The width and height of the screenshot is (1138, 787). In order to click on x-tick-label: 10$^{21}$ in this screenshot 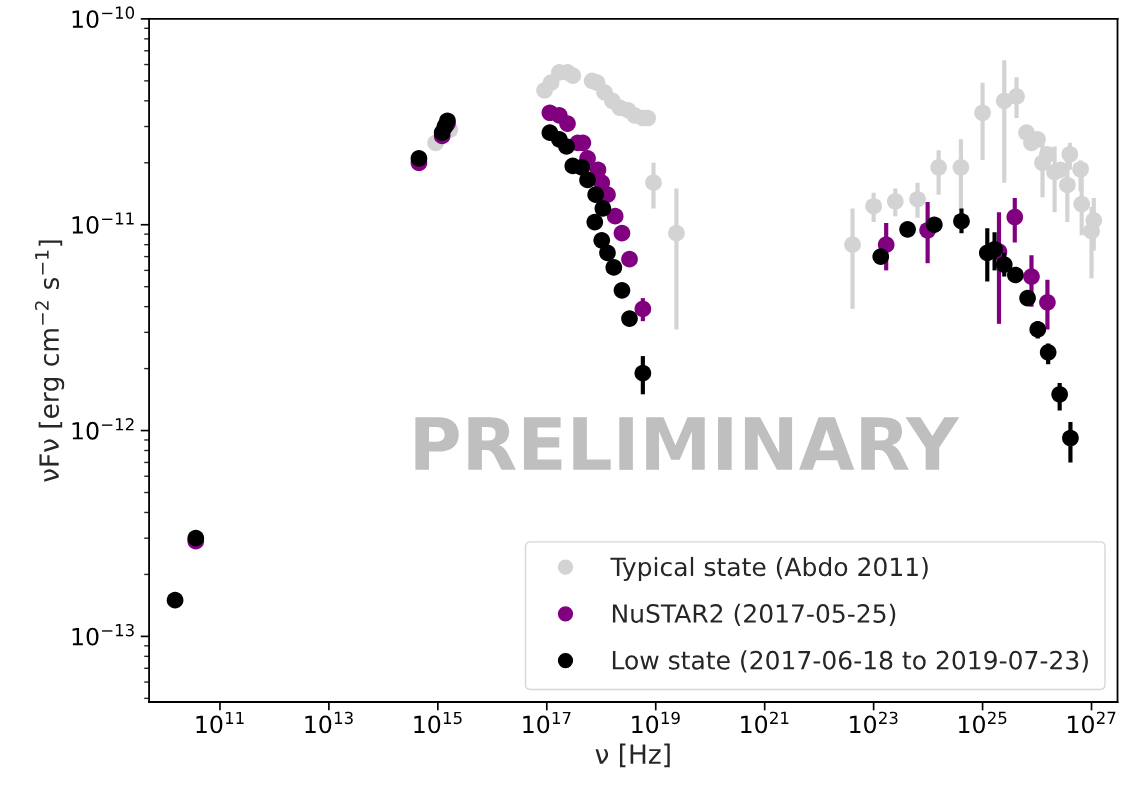, I will do `click(765, 722)`.